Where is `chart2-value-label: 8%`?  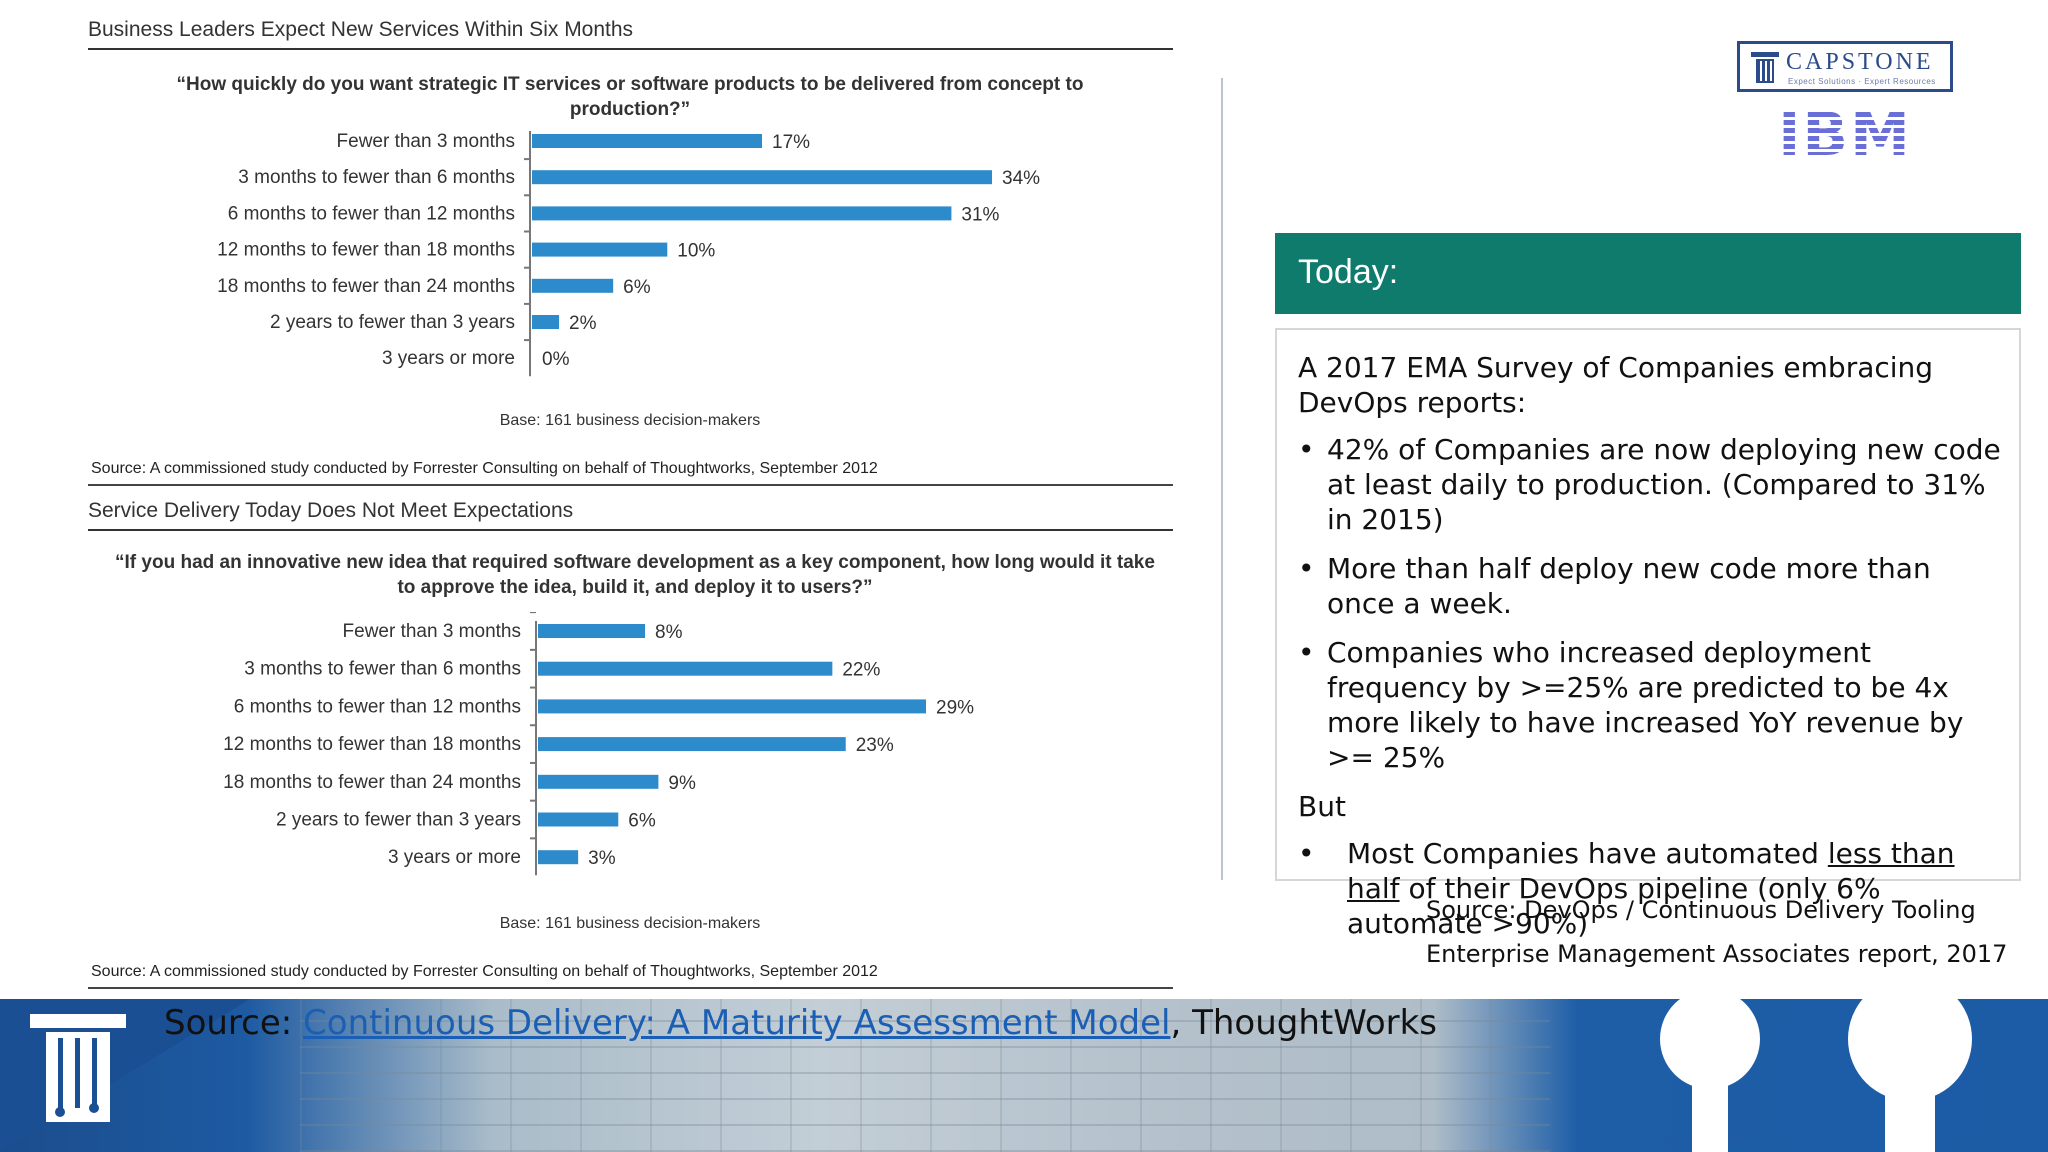 chart2-value-label: 8% is located at coordinates (669, 632).